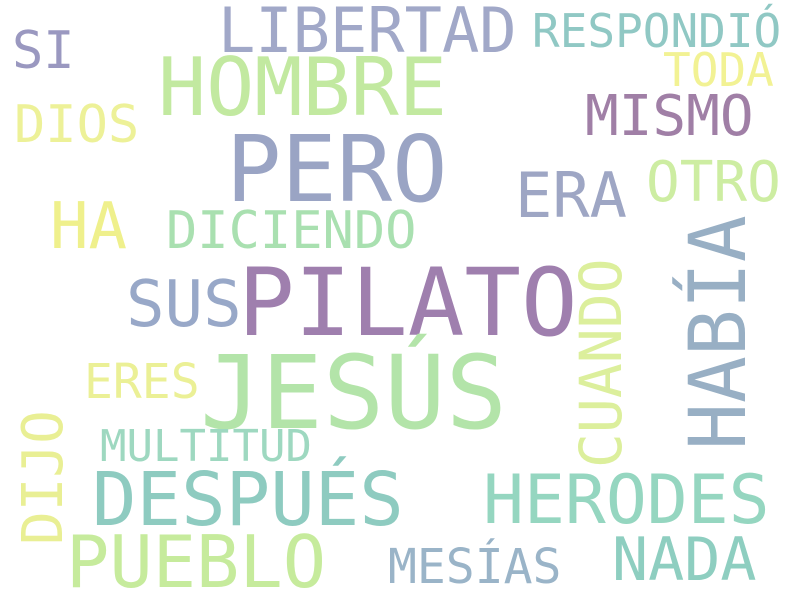 Image resolution: width=800 pixels, height=604 pixels. I want to click on word-toda: TODA, so click(718, 70).